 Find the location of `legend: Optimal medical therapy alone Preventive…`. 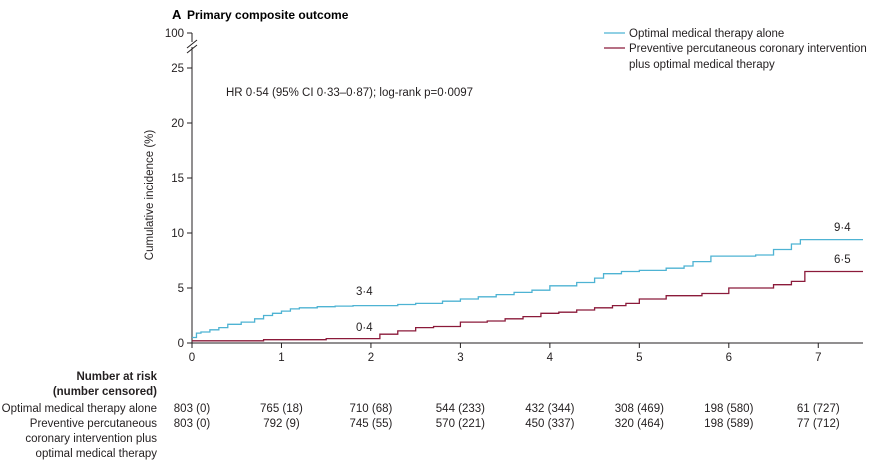

legend: Optimal medical therapy alone Preventive… is located at coordinates (735, 49).